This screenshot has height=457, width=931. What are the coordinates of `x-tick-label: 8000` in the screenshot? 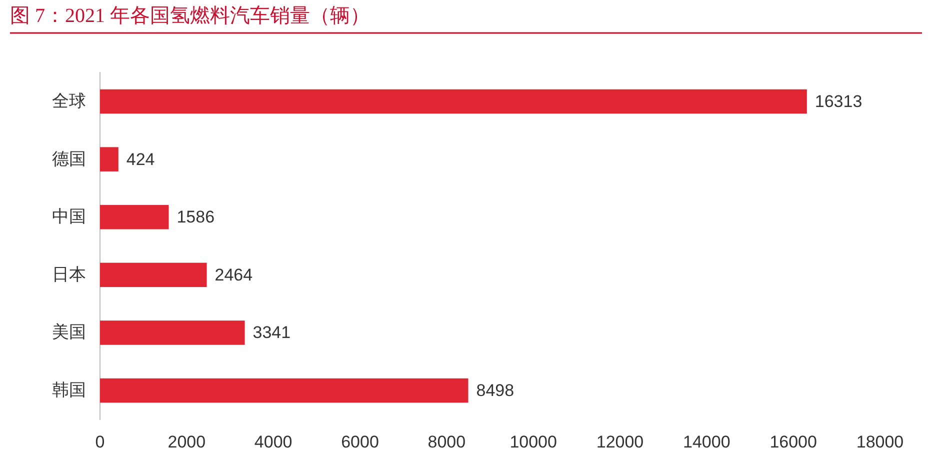 It's located at (447, 442).